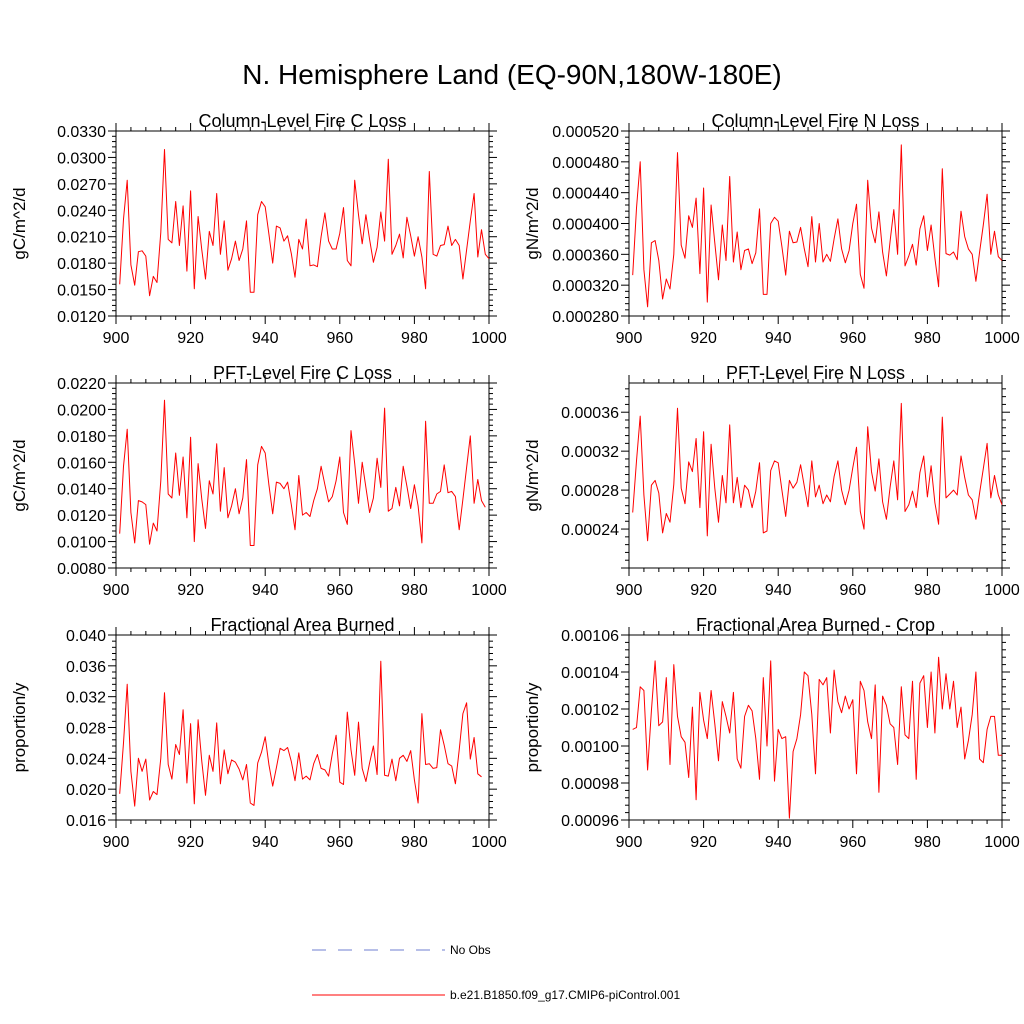 Image resolution: width=1024 pixels, height=1024 pixels. Describe the element at coordinates (81, 384) in the screenshot. I see `y-tick-label: 0.0220` at that location.